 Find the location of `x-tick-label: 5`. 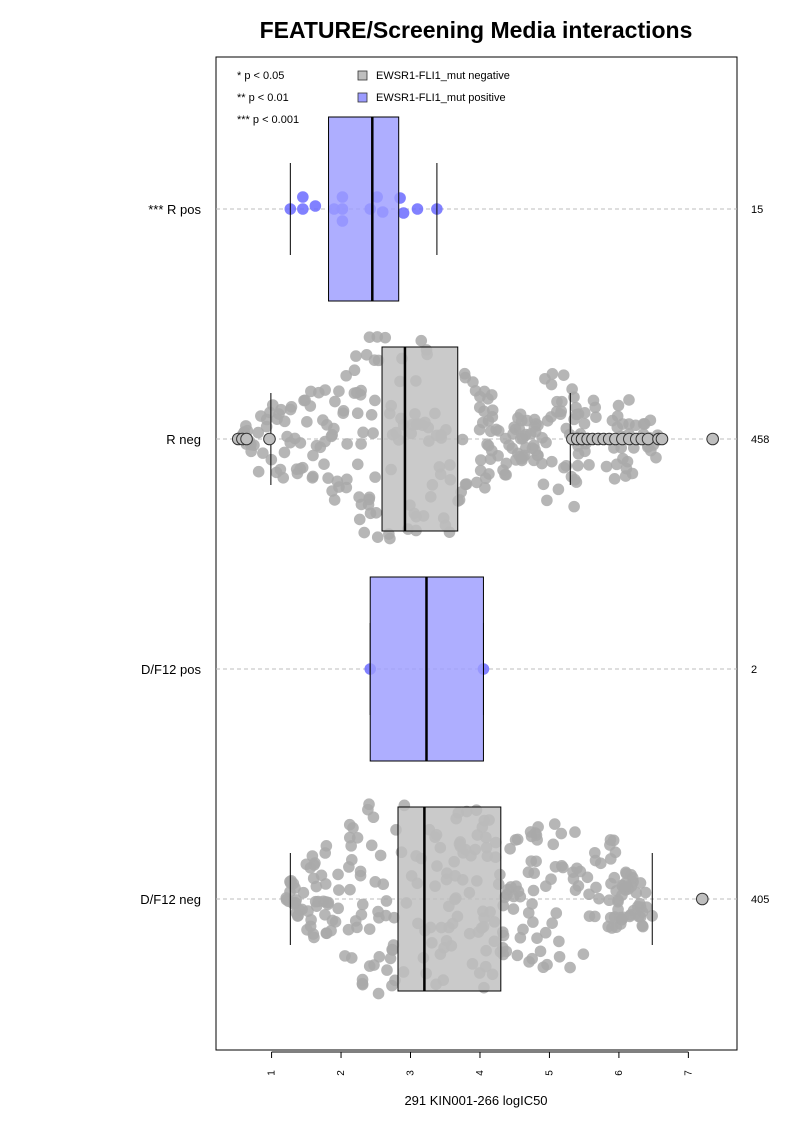

x-tick-label: 5 is located at coordinates (549, 1073).